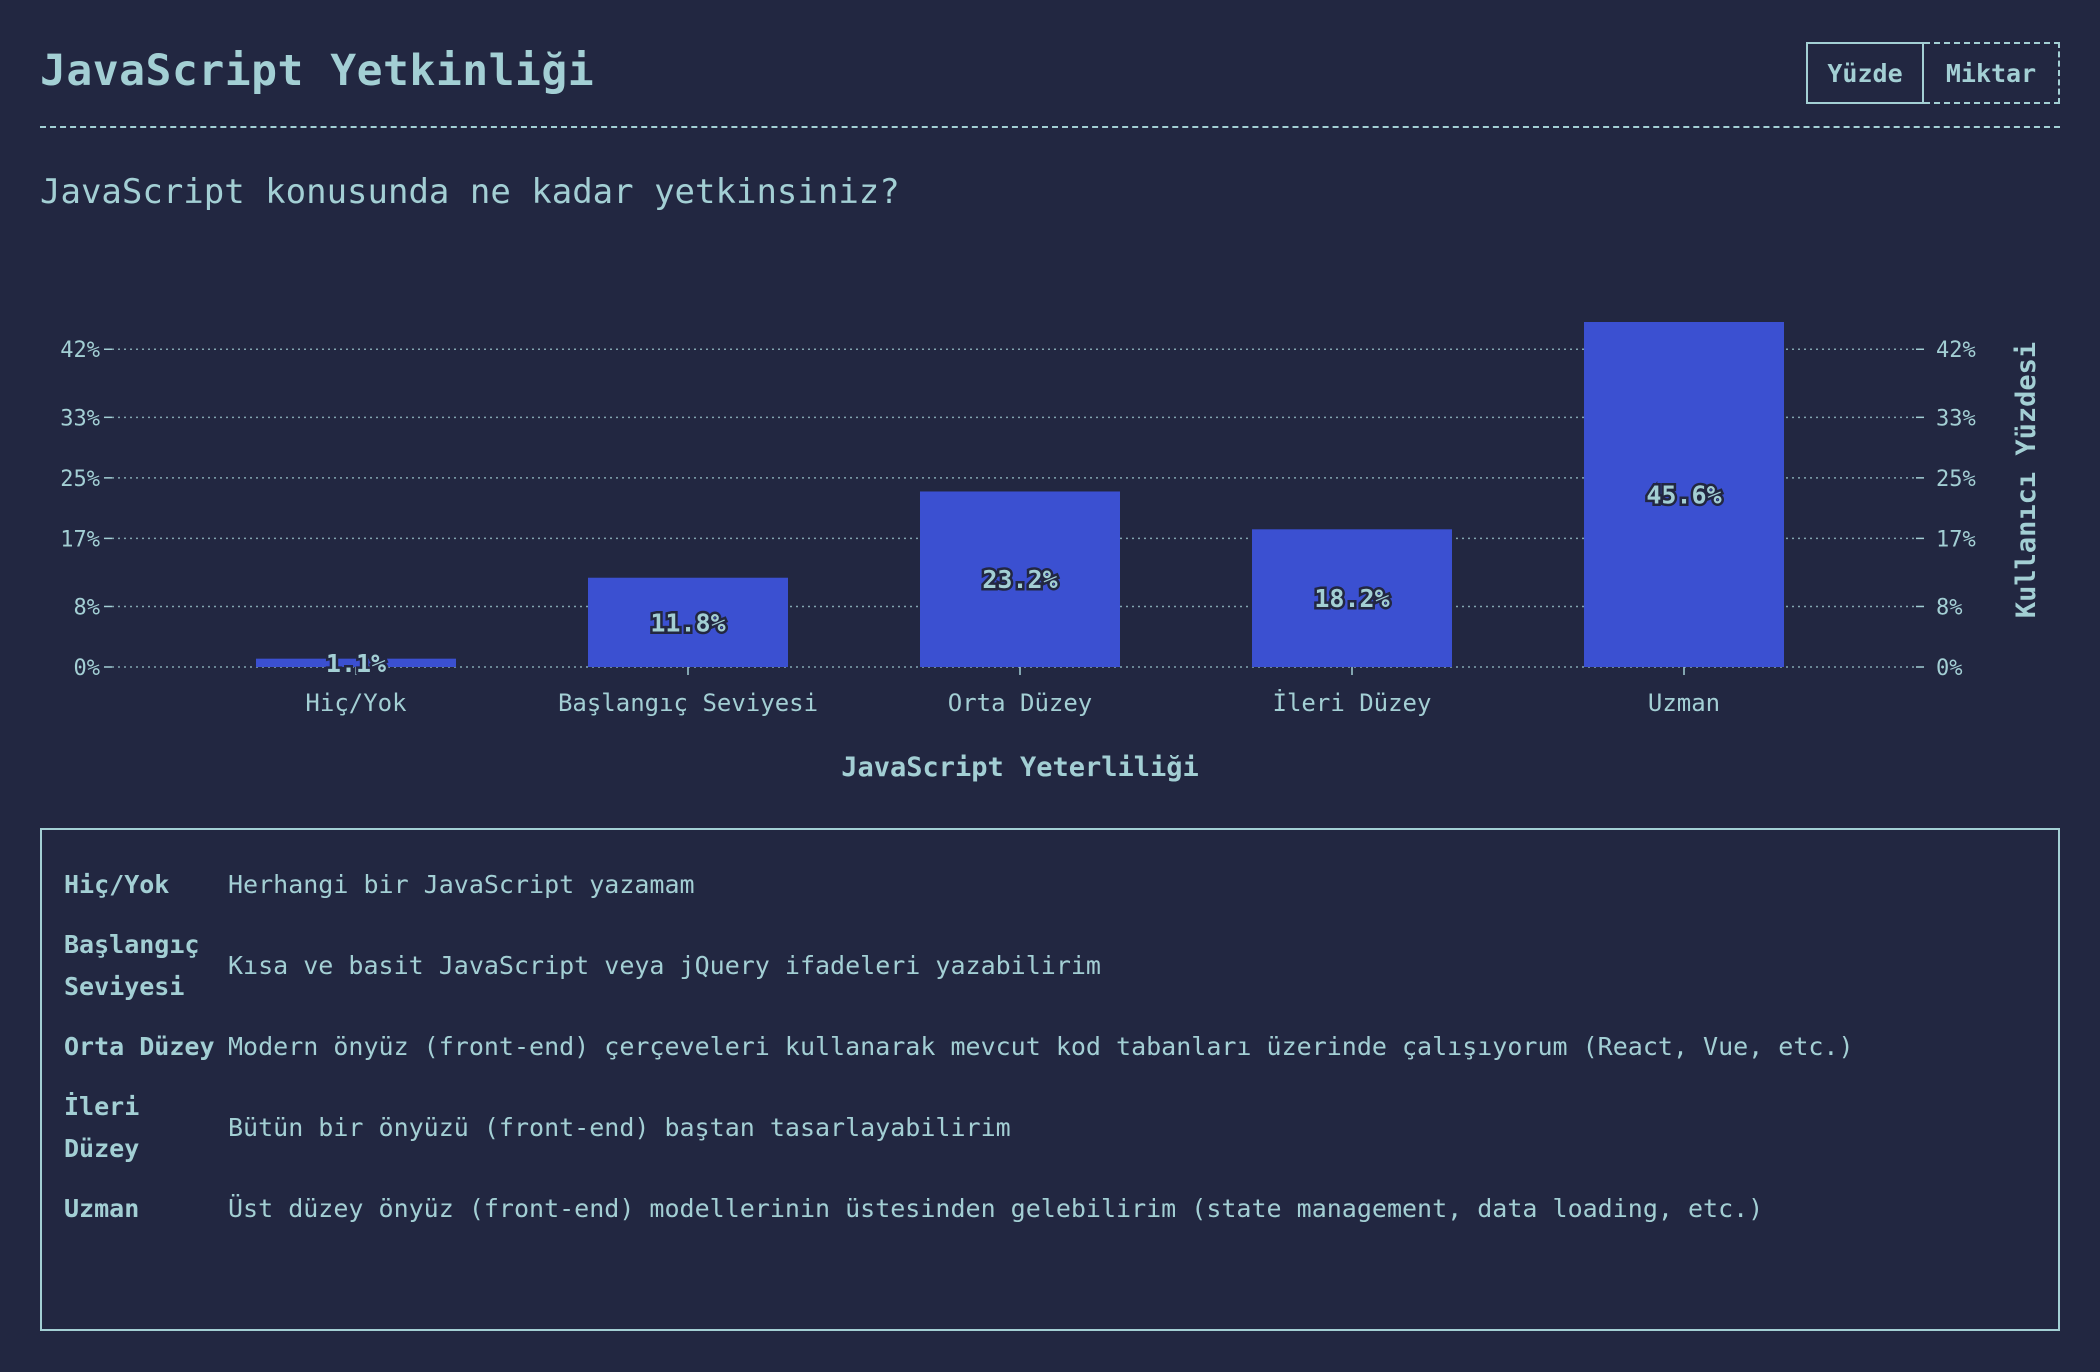  I want to click on y-tick-label-right: 8%, so click(1949, 607).